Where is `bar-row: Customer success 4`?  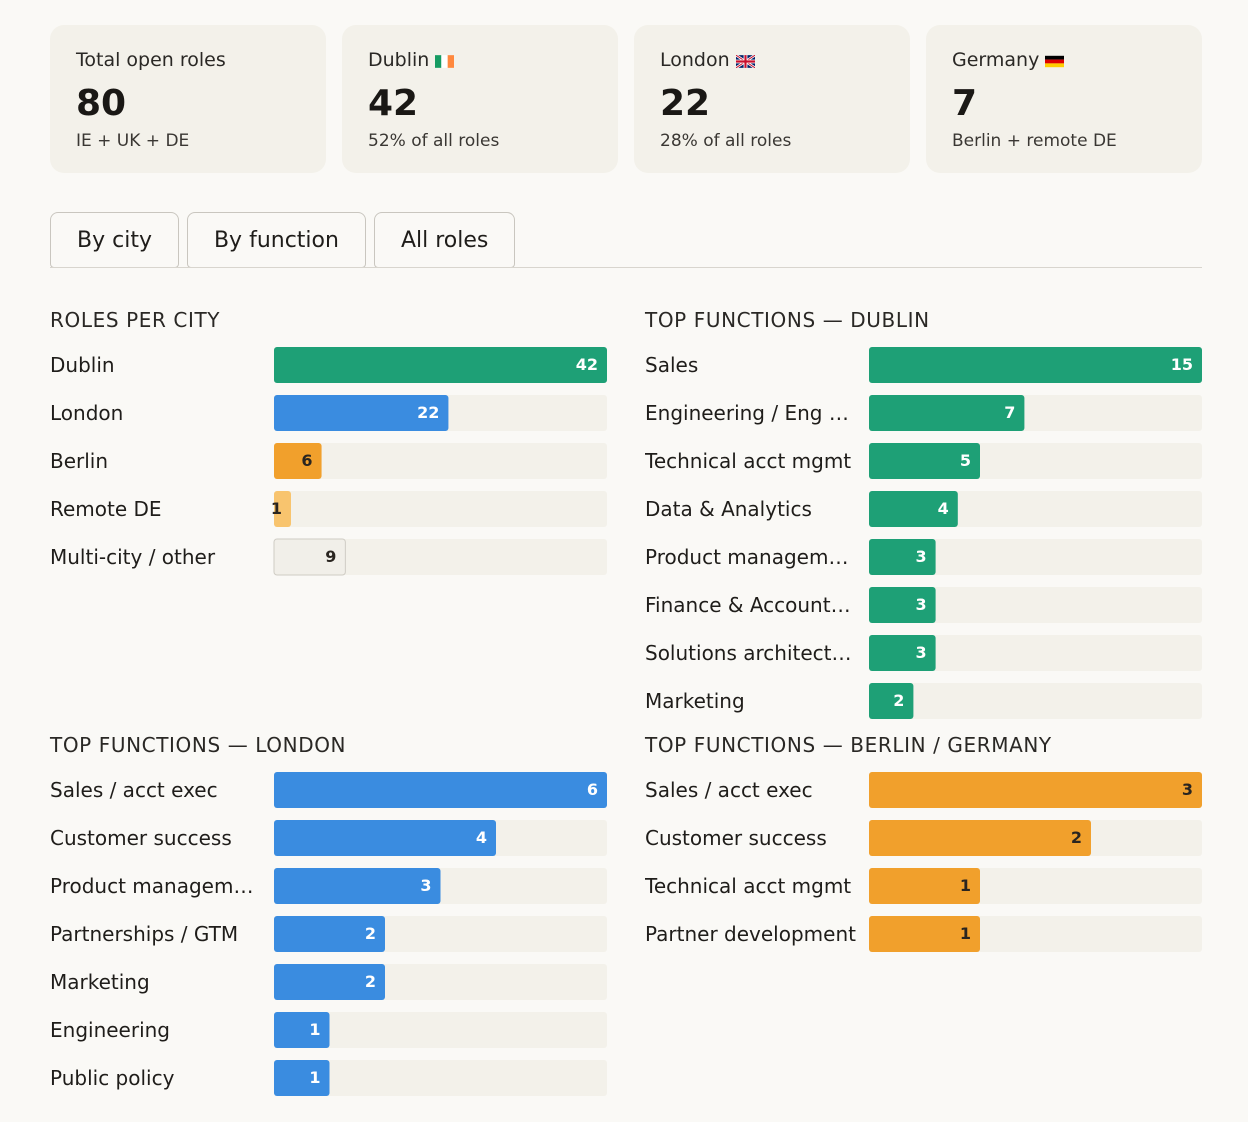 bar-row: Customer success 4 is located at coordinates (328, 838).